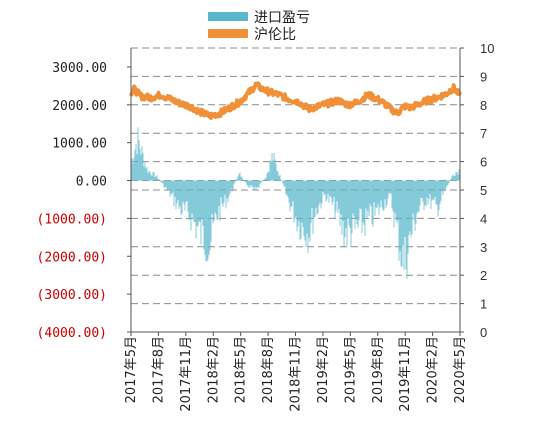 The image size is (550, 432). I want to click on legend-label-import-profit: 进口盈亏, so click(282, 18).